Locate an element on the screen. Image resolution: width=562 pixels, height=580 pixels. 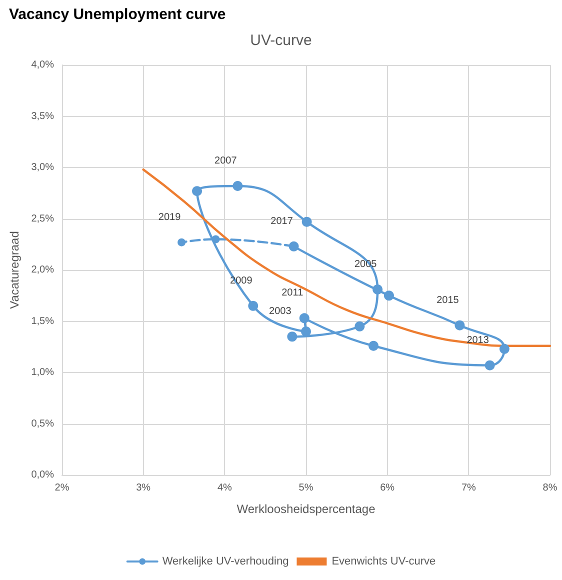
legend-label: Werkelijke UV-verhouding is located at coordinates (225, 562).